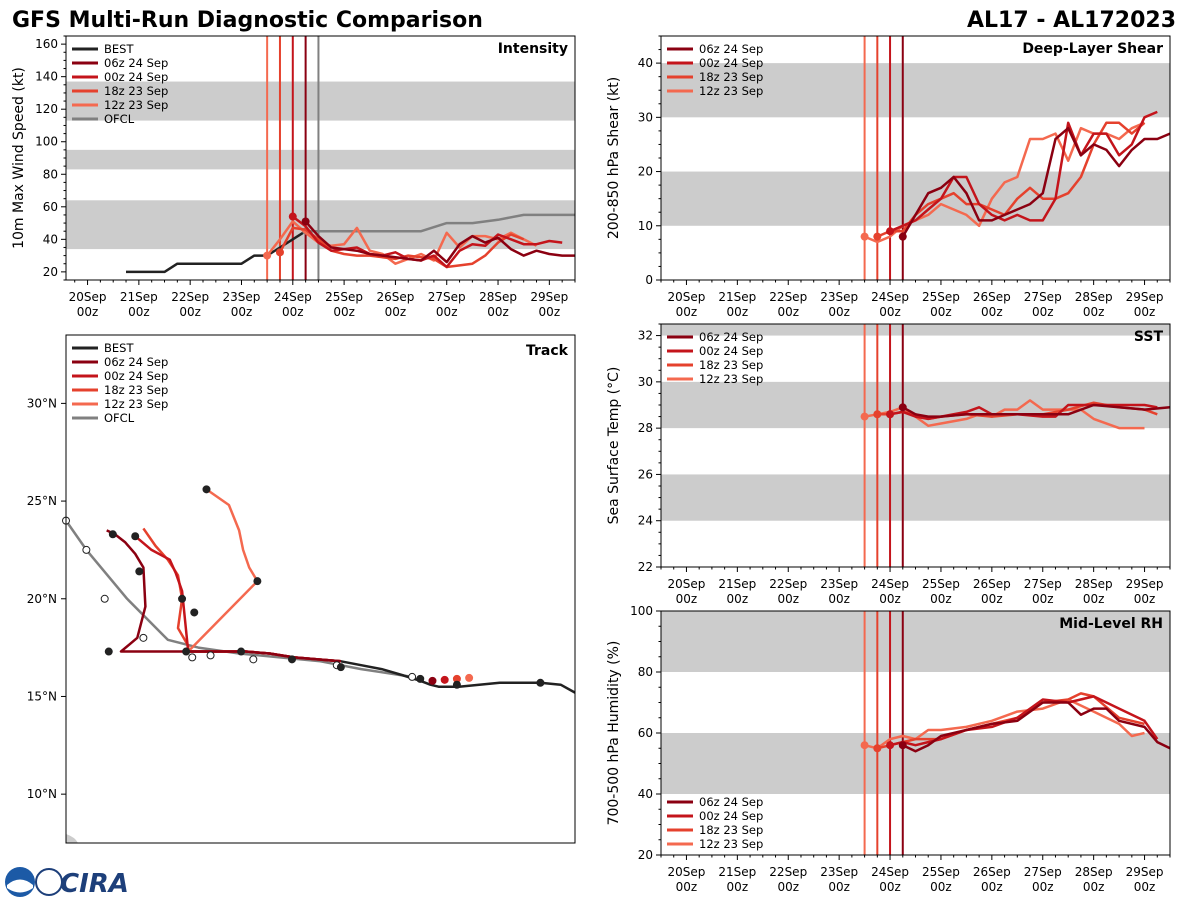 This screenshot has width=1200, height=900. Describe the element at coordinates (469, 677) in the screenshot. I see `forecast-end-marker` at that location.